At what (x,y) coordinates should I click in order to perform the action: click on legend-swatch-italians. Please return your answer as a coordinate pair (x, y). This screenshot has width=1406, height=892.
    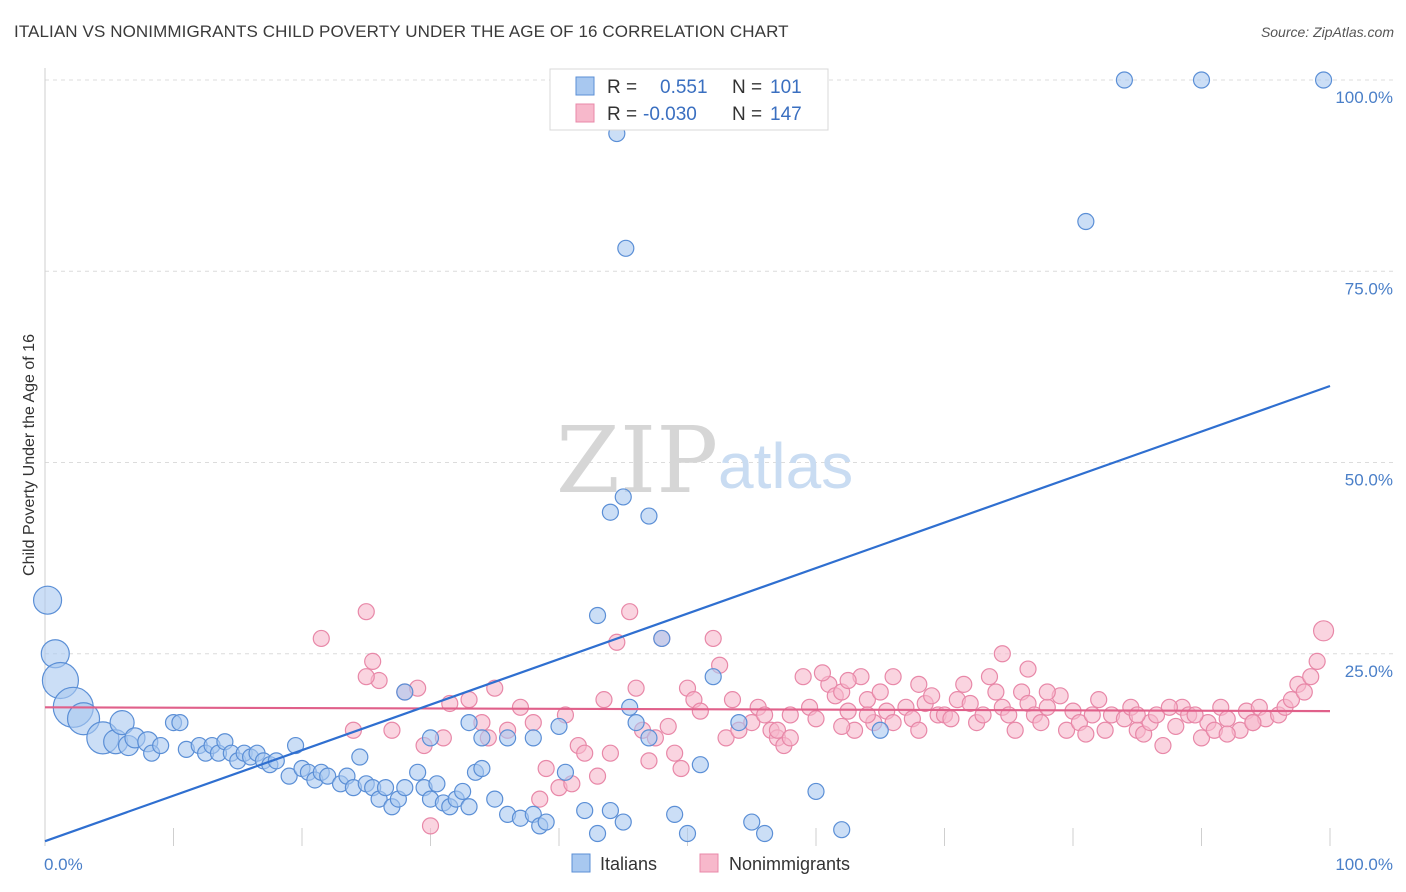
    Looking at the image, I should click on (585, 86).